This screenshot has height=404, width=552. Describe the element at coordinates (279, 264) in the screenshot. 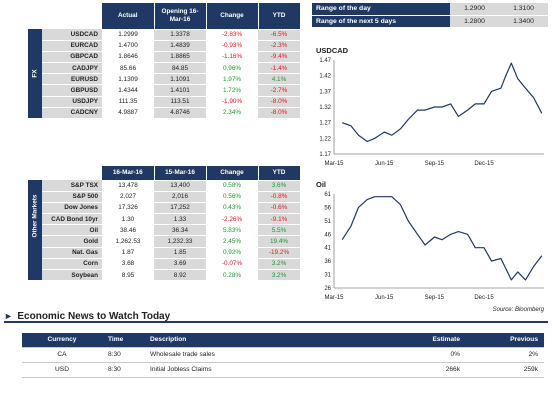

I see `other-ytd: 3.2%` at that location.